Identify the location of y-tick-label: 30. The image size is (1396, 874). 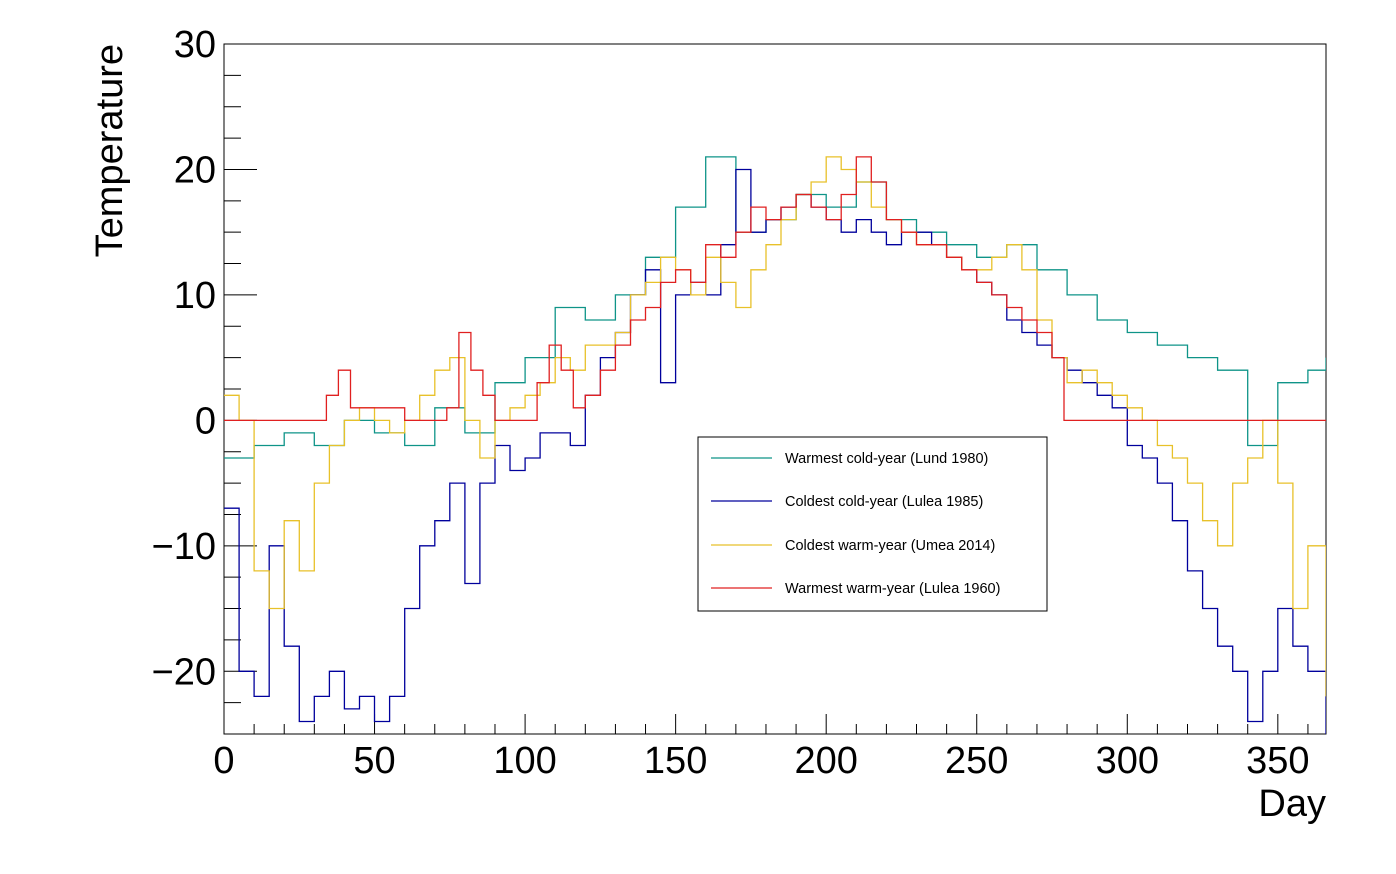
(195, 45).